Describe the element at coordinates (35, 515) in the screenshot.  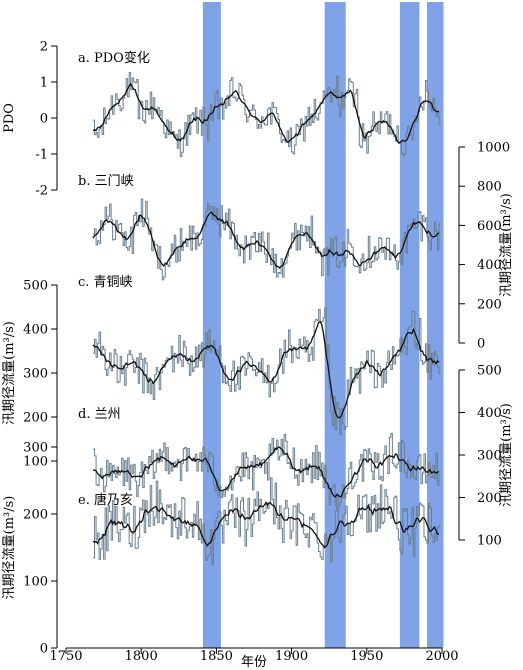
I see `y-tick-label-e: 200` at that location.